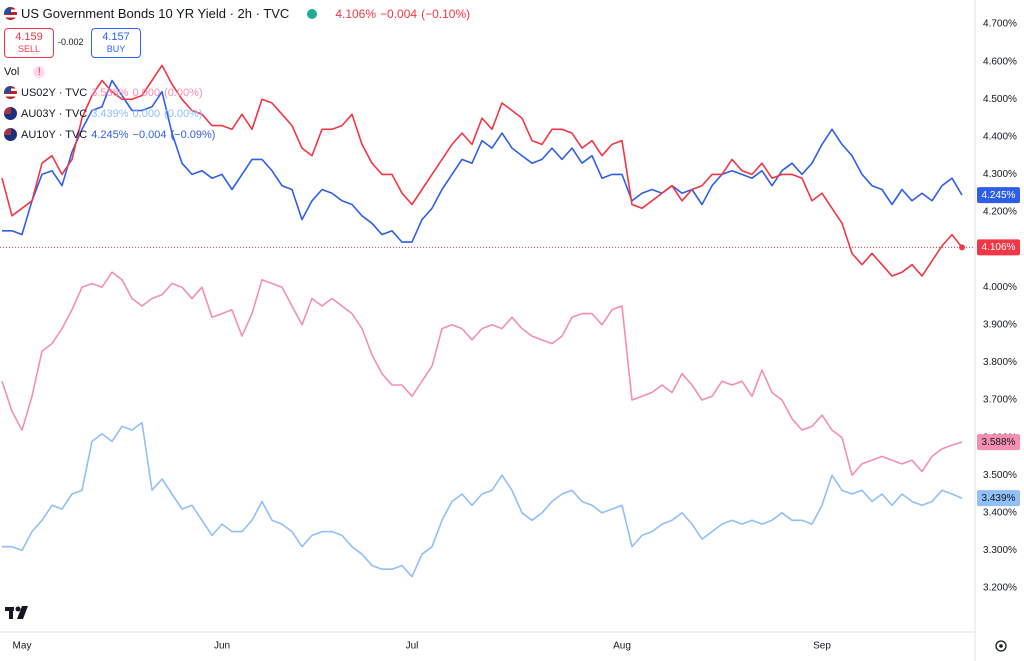 This screenshot has width=1024, height=661. I want to click on legend-name: AU03Y · TVC, so click(54, 113).